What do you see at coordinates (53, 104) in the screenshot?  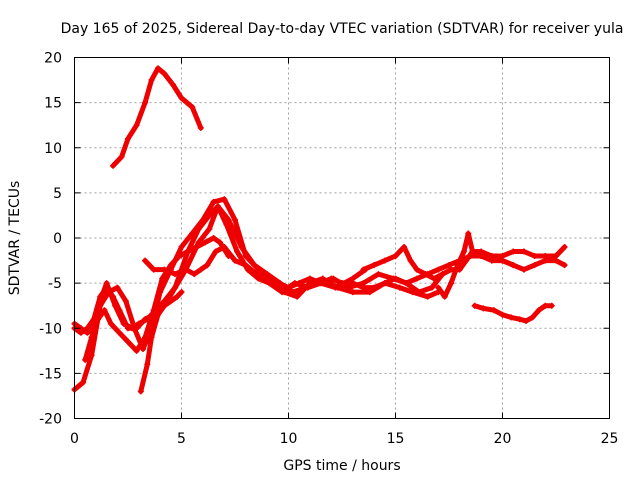 I see `y-tick-label: 15` at bounding box center [53, 104].